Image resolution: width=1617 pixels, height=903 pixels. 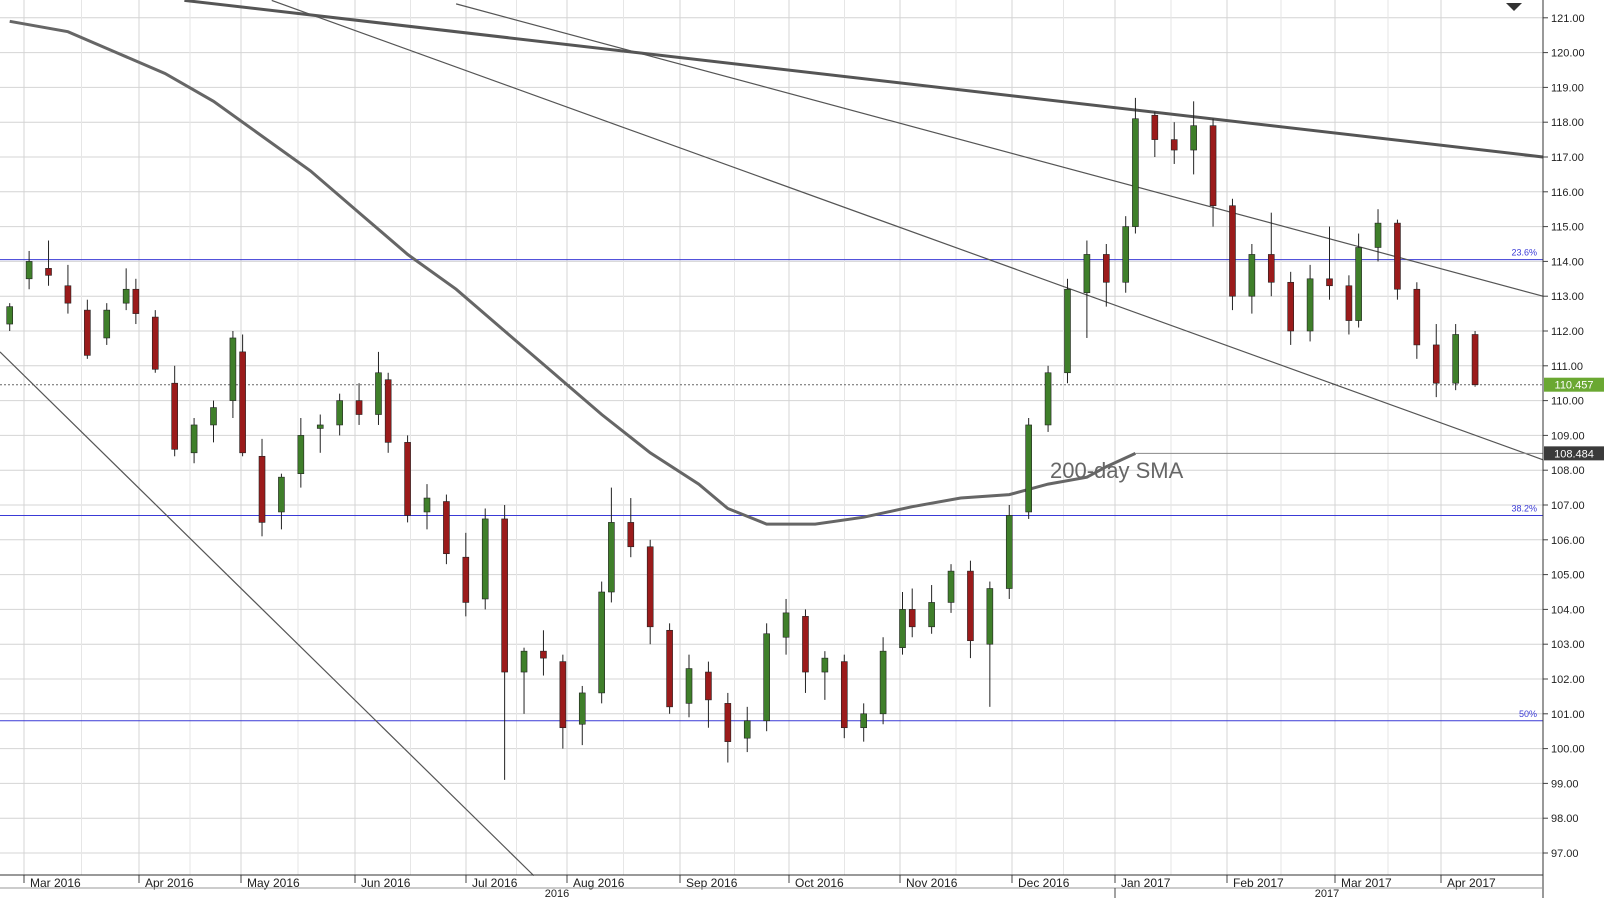 What do you see at coordinates (1146, 883) in the screenshot?
I see `x-tick-label: Jan 2017` at bounding box center [1146, 883].